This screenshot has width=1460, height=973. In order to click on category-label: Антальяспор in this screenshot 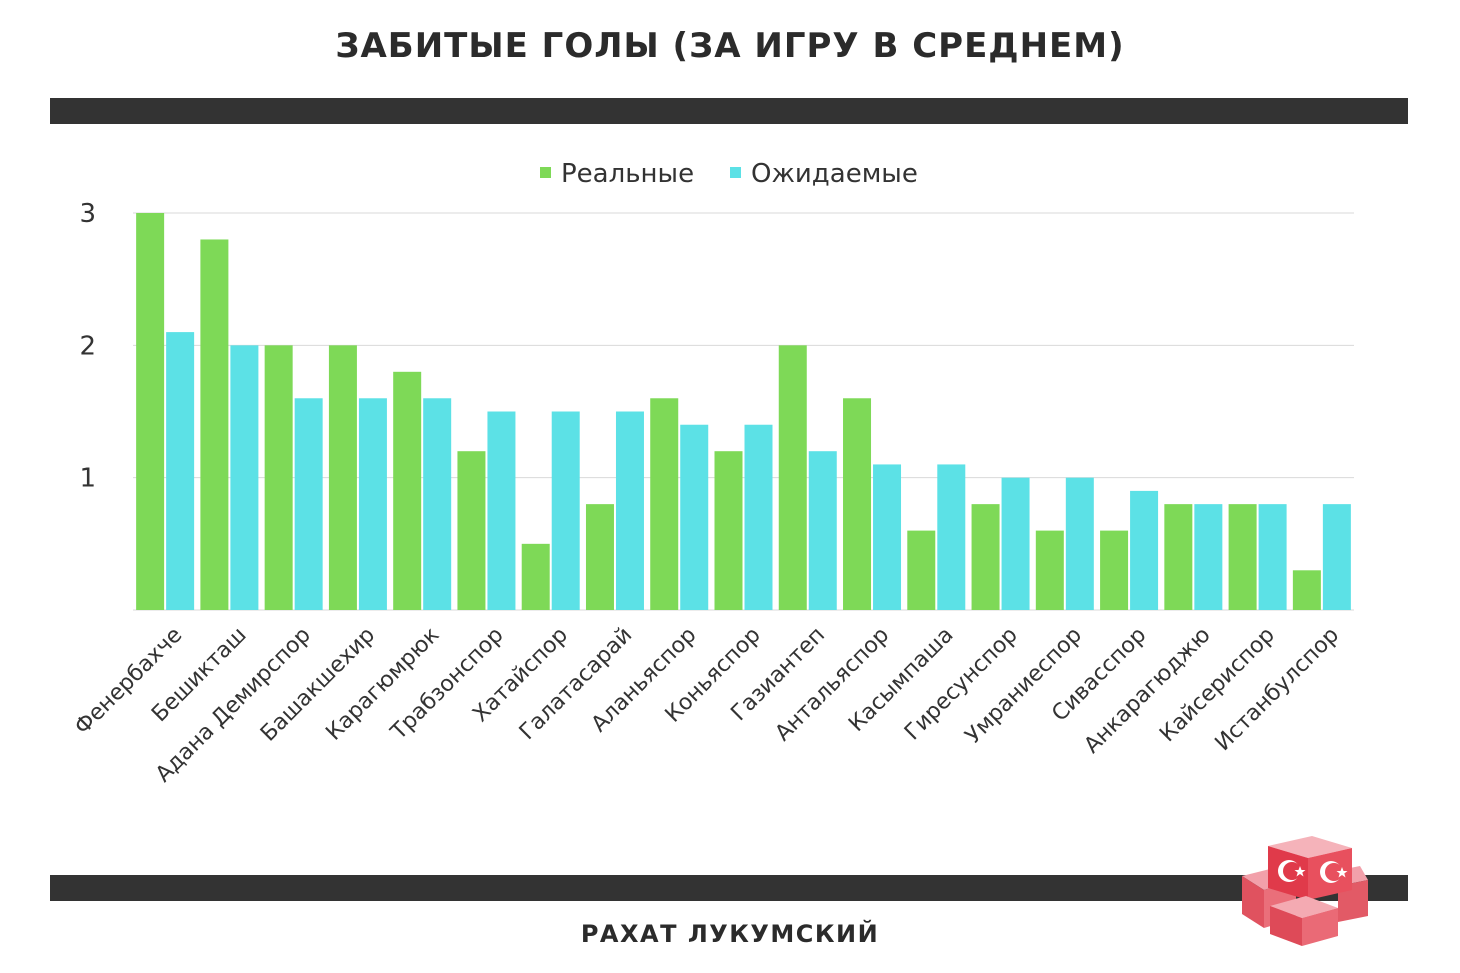, I will do `click(833, 685)`.